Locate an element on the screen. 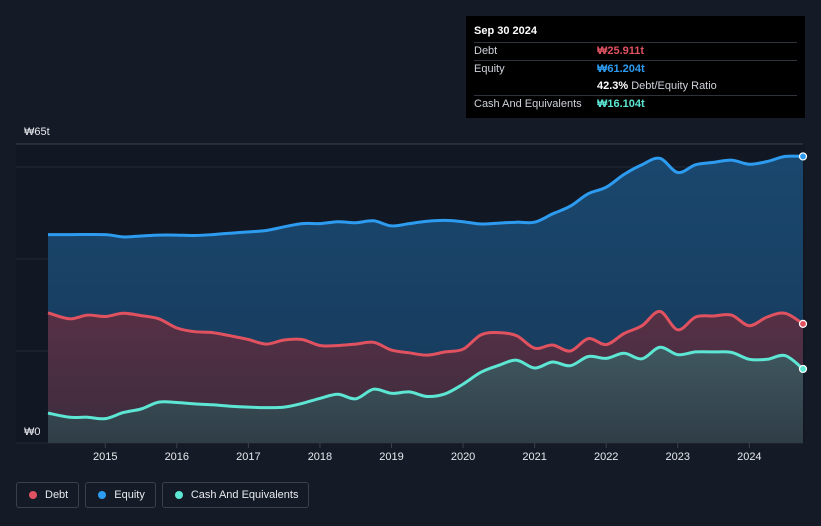  x-tick-label: 2018 is located at coordinates (320, 457).